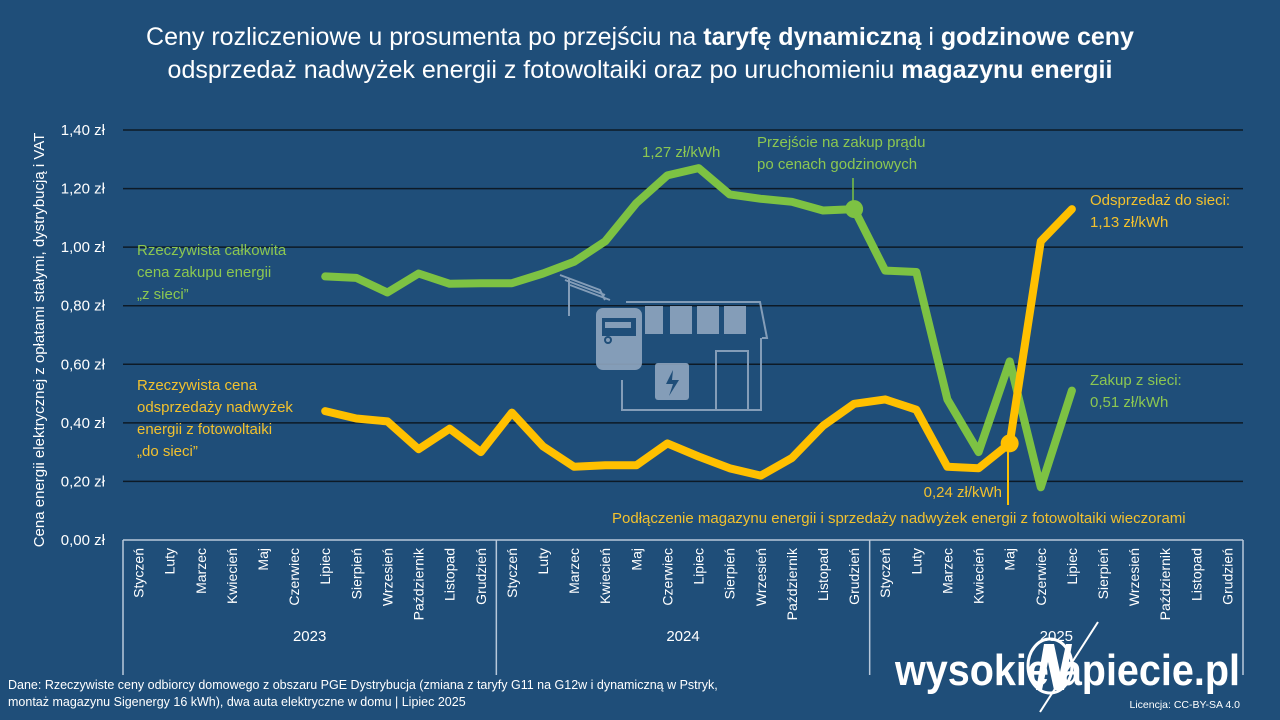  What do you see at coordinates (83, 540) in the screenshot?
I see `y-tick-label: 0,00 zł` at bounding box center [83, 540].